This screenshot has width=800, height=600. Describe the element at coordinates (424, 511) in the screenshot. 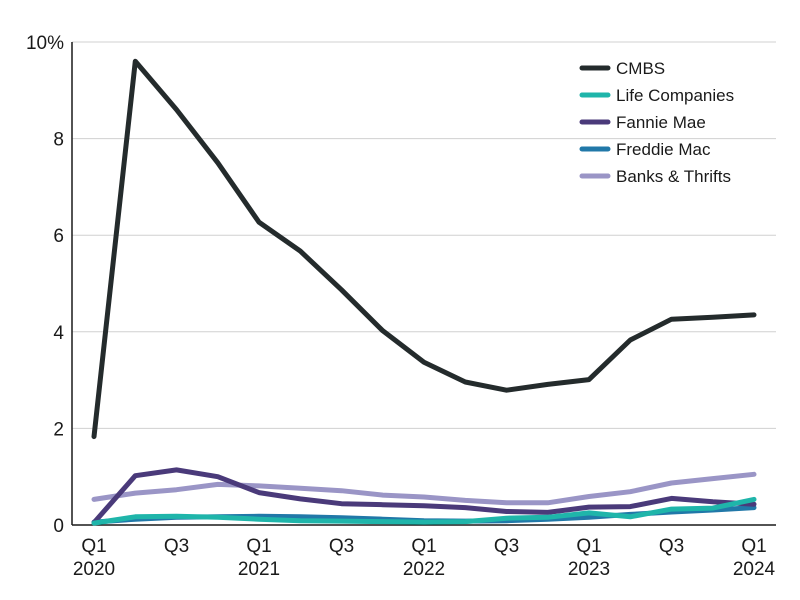

I see `series-line-life-companies` at that location.